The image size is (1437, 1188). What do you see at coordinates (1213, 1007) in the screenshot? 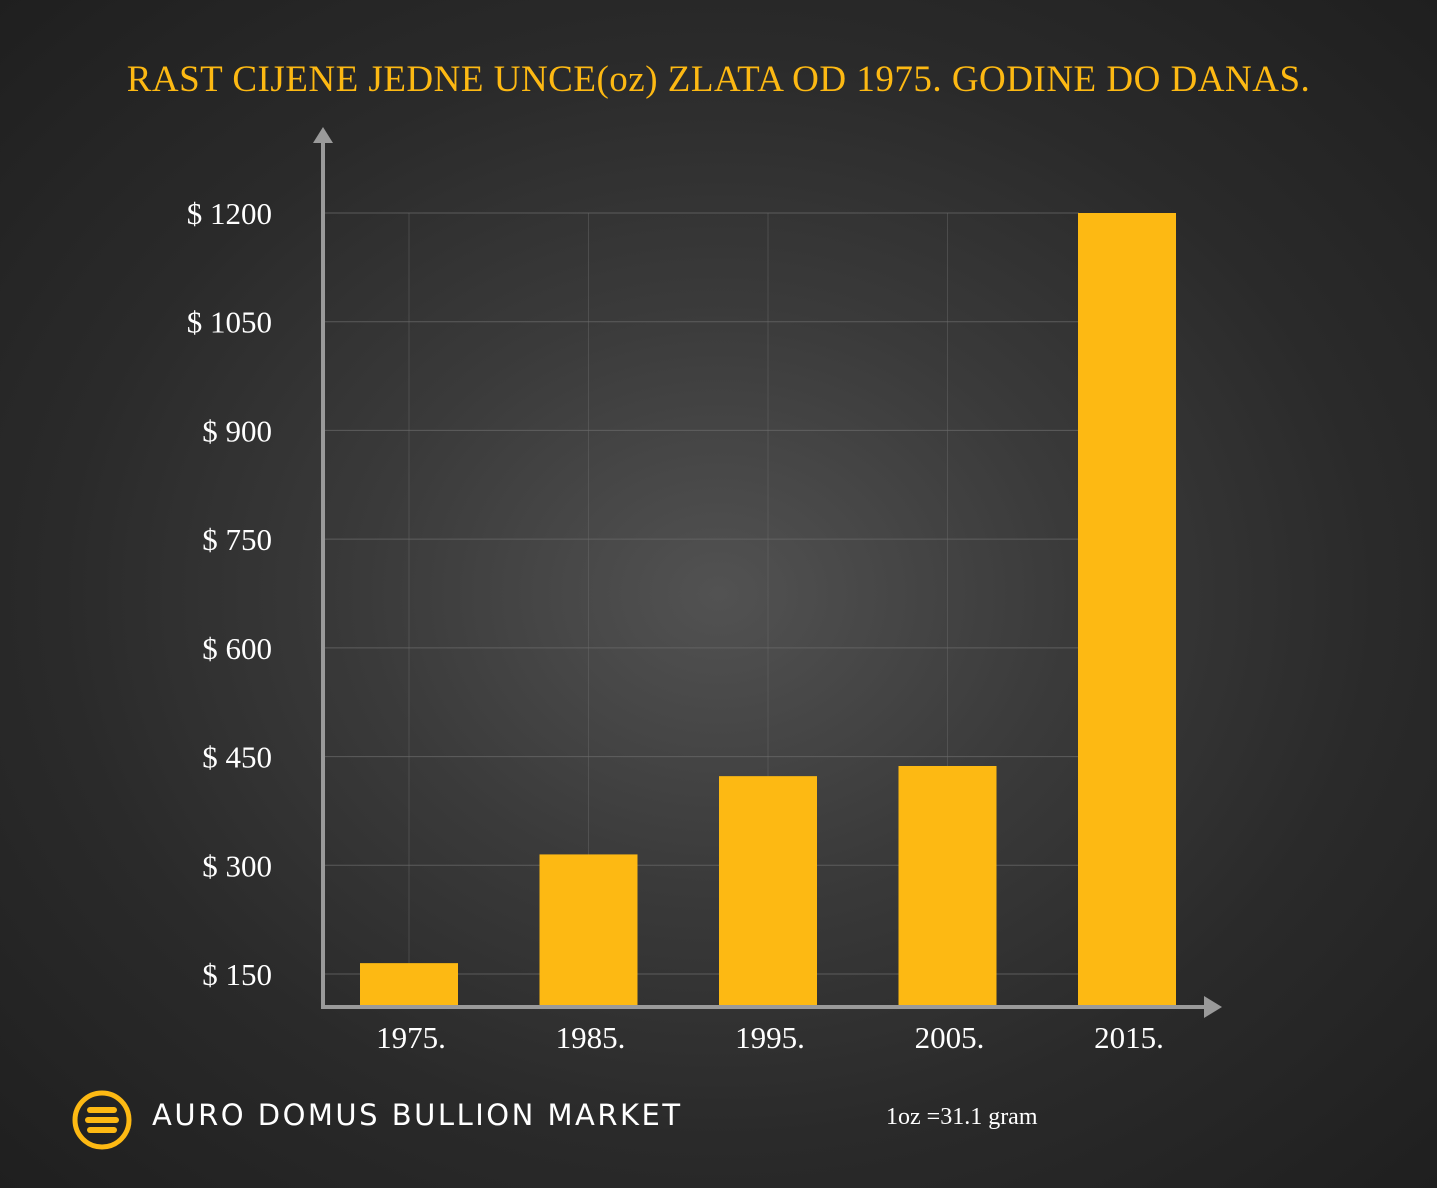
I see `x-axis-arrow-icon` at bounding box center [1213, 1007].